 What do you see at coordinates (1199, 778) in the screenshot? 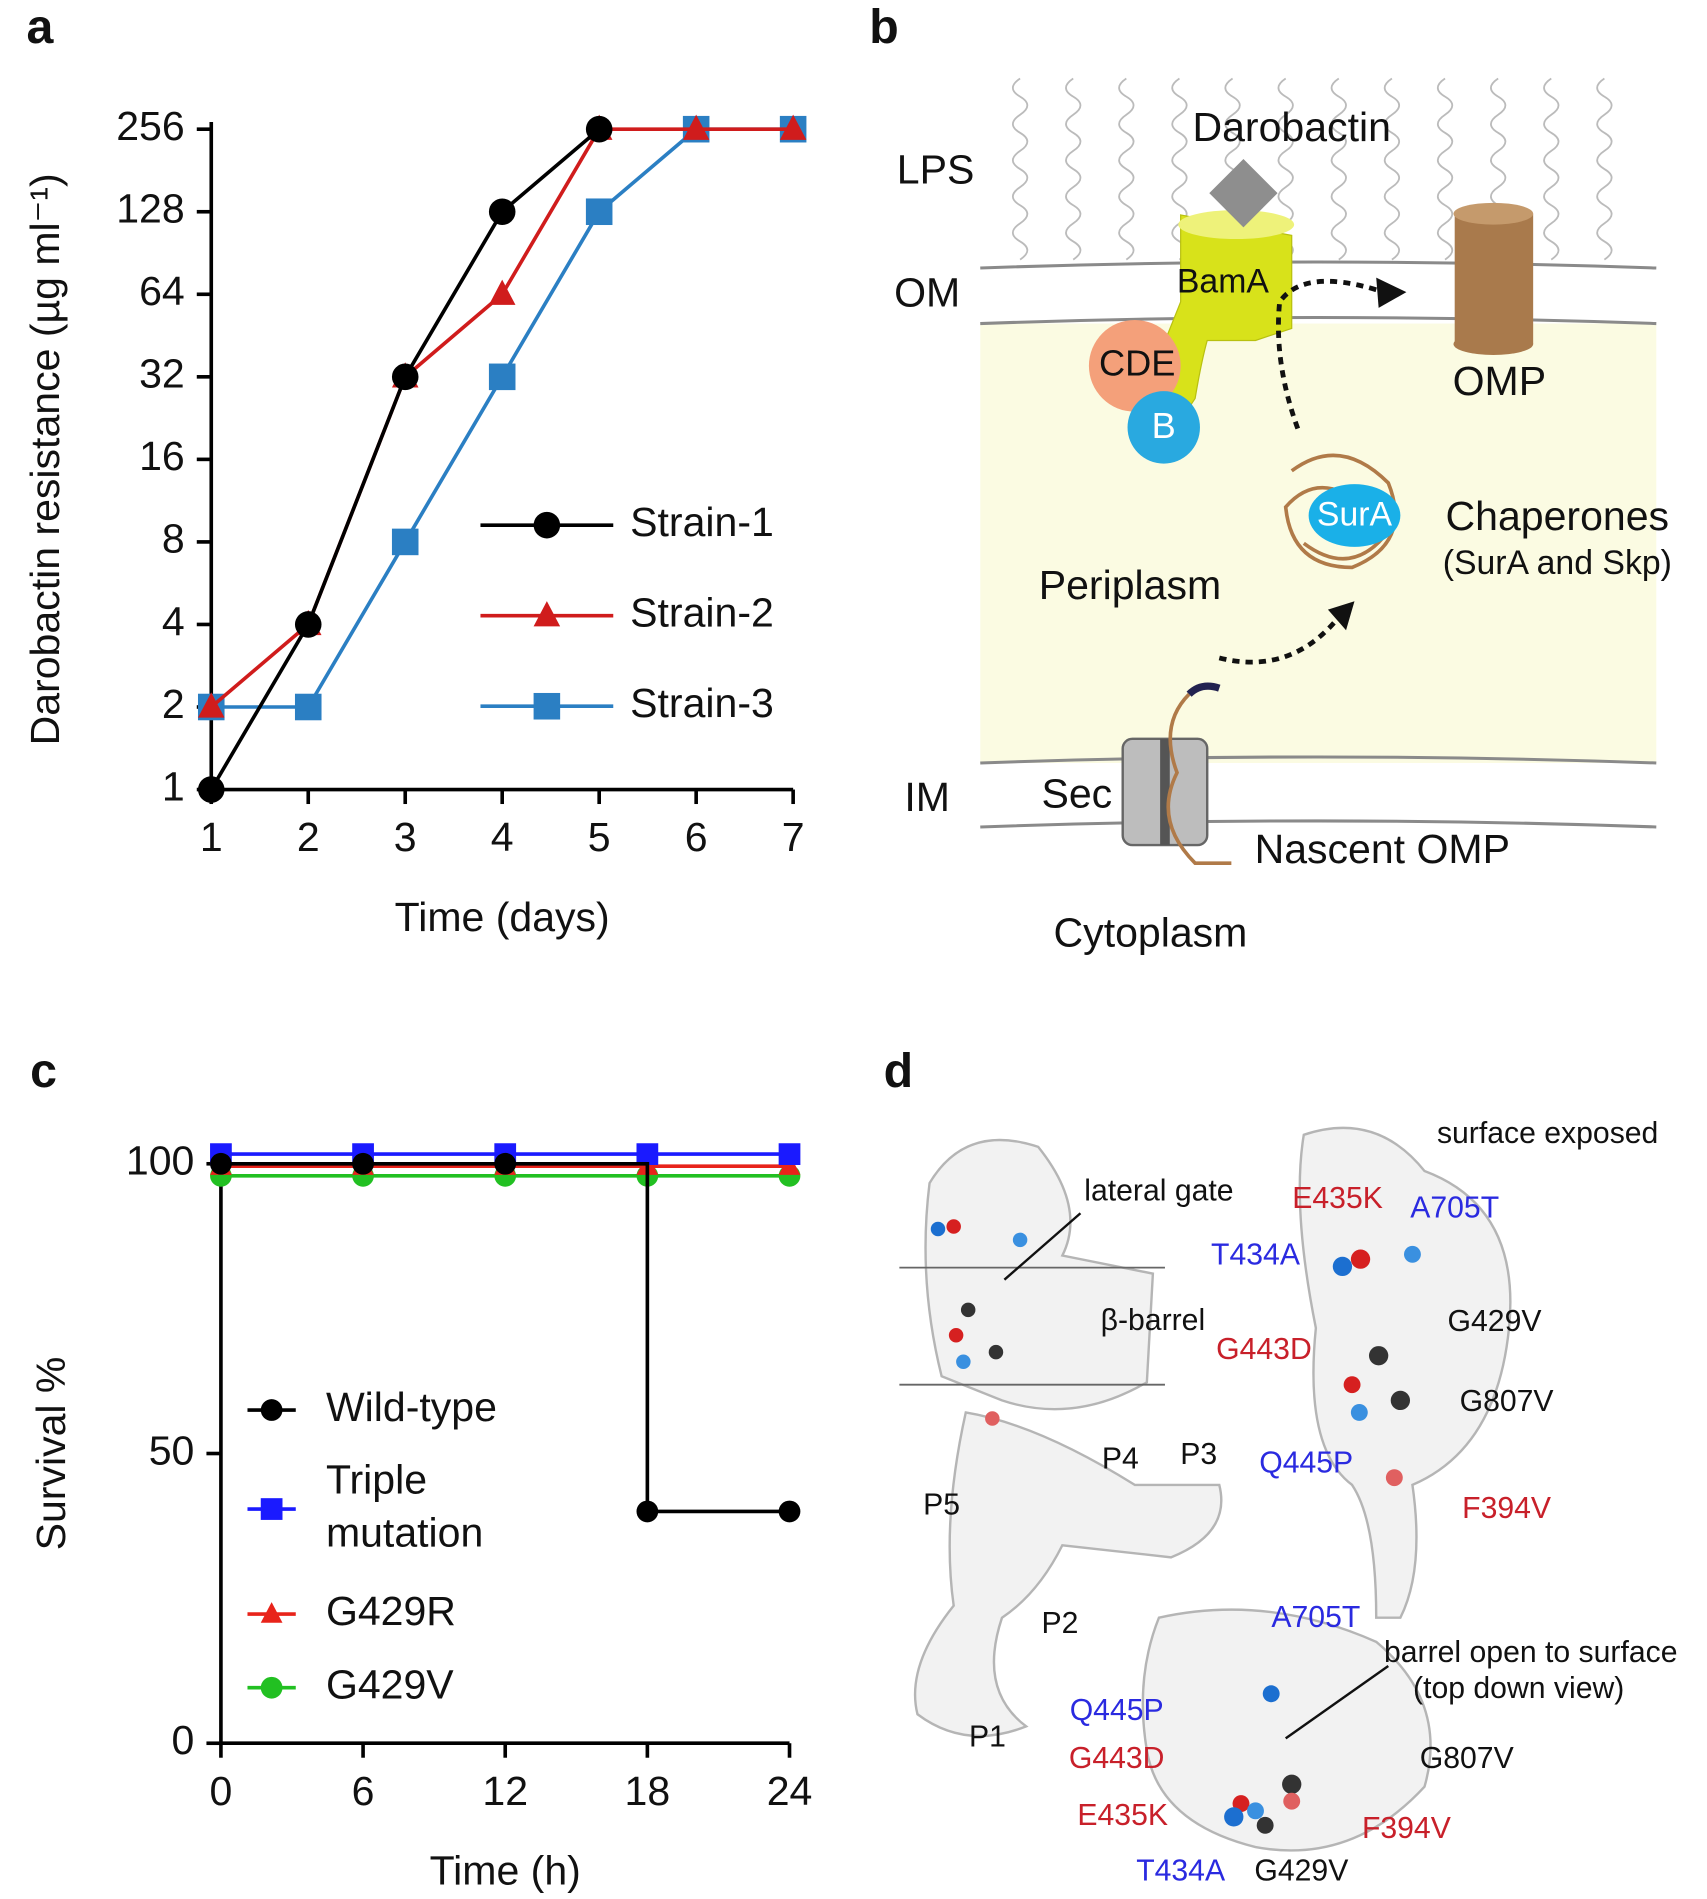
I see `chain` at bounding box center [1199, 778].